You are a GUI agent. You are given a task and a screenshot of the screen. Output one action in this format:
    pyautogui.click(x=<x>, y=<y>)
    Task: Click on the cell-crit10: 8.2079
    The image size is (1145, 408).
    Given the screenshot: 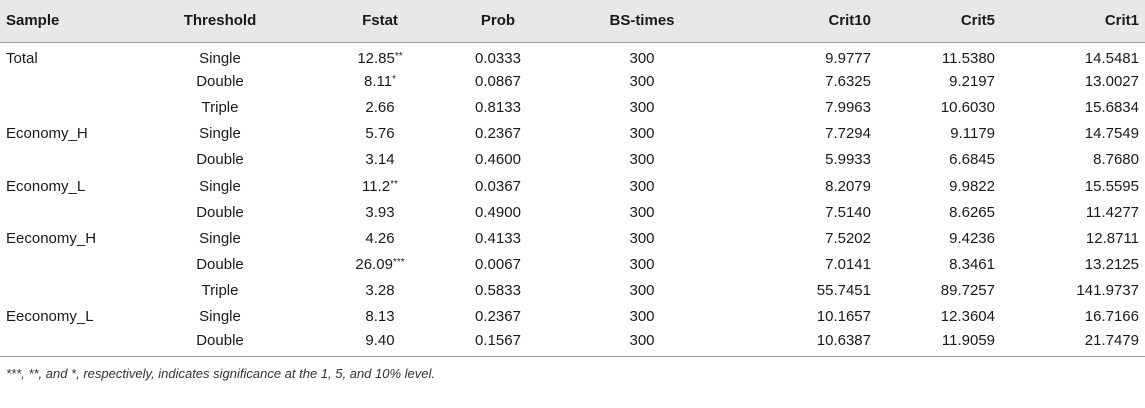 What is the action you would take?
    pyautogui.click(x=803, y=186)
    